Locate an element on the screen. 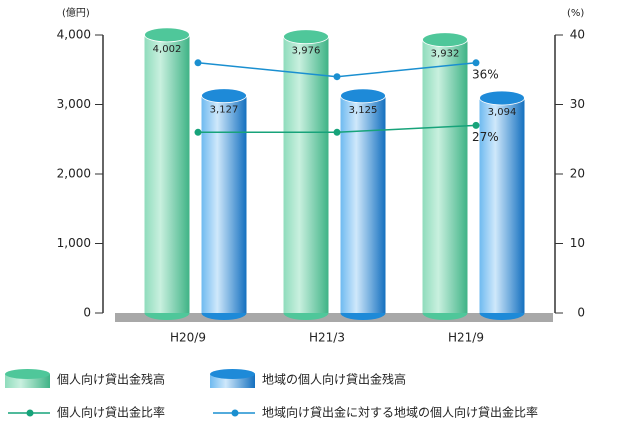  legend-label: 個人向け貸出金比率 is located at coordinates (111, 412).